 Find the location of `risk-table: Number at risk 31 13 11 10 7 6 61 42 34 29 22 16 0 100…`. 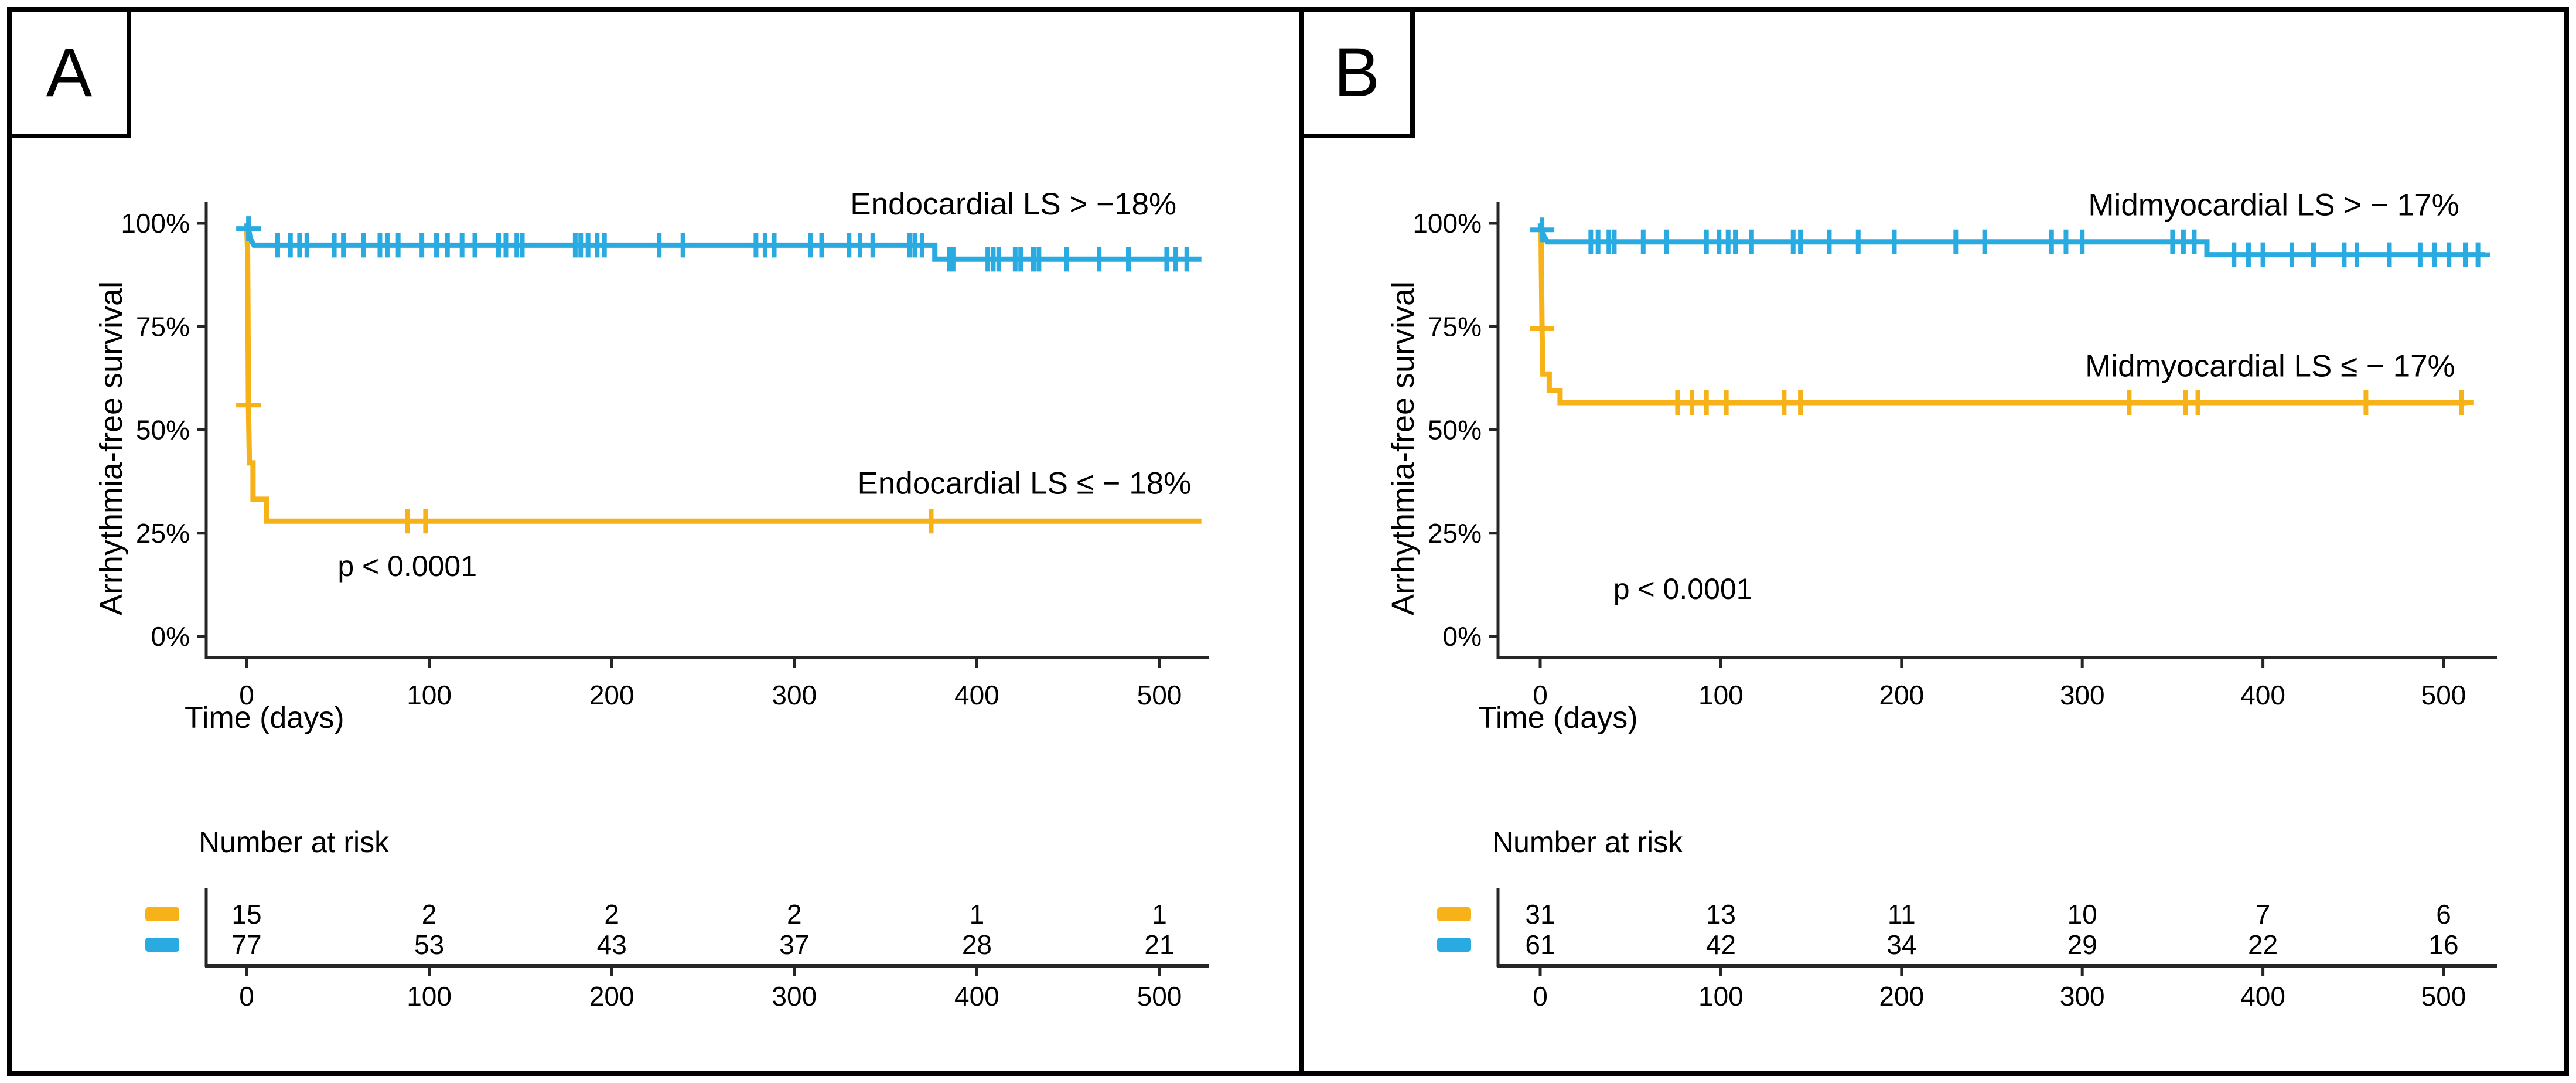

risk-table: Number at risk 31 13 11 10 7 6 61 42 34 29 22 16 0 100… is located at coordinates (1967, 919).